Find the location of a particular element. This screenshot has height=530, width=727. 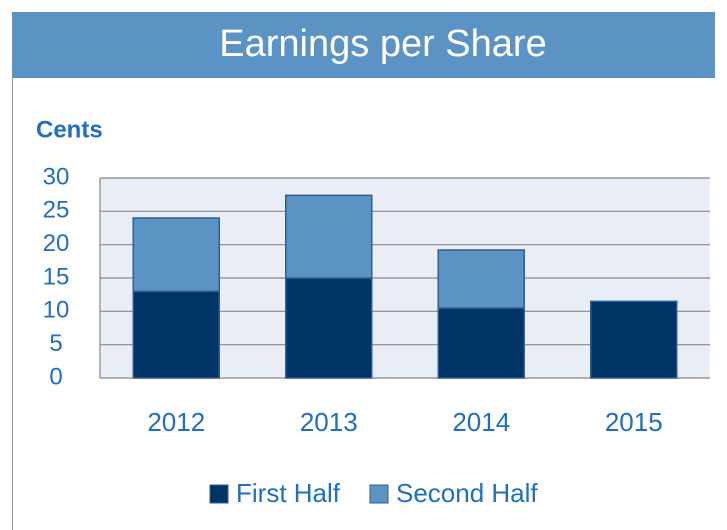

title-banner is located at coordinates (363, 45).